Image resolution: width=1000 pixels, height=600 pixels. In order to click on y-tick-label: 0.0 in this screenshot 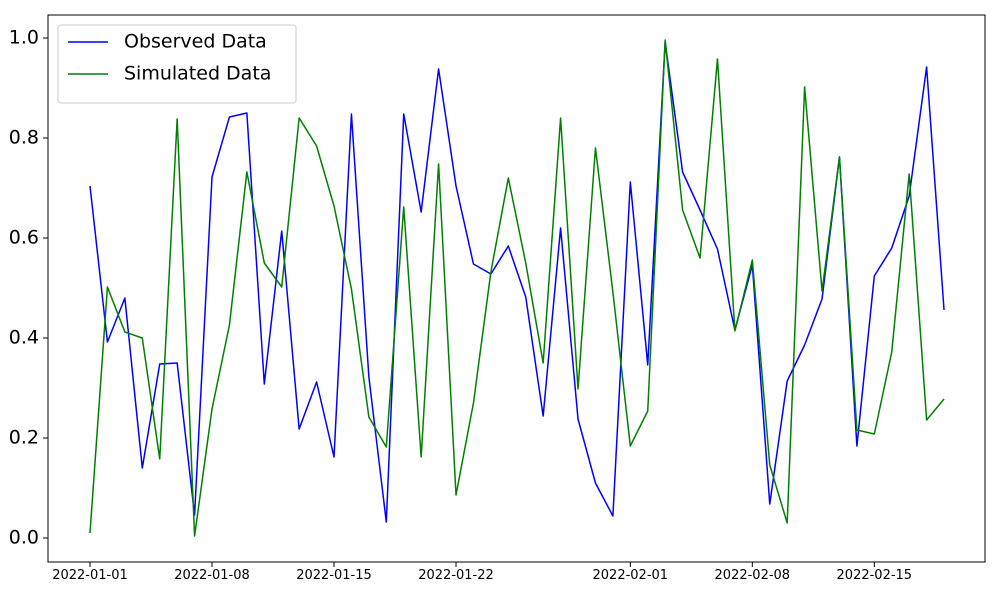, I will do `click(24, 538)`.